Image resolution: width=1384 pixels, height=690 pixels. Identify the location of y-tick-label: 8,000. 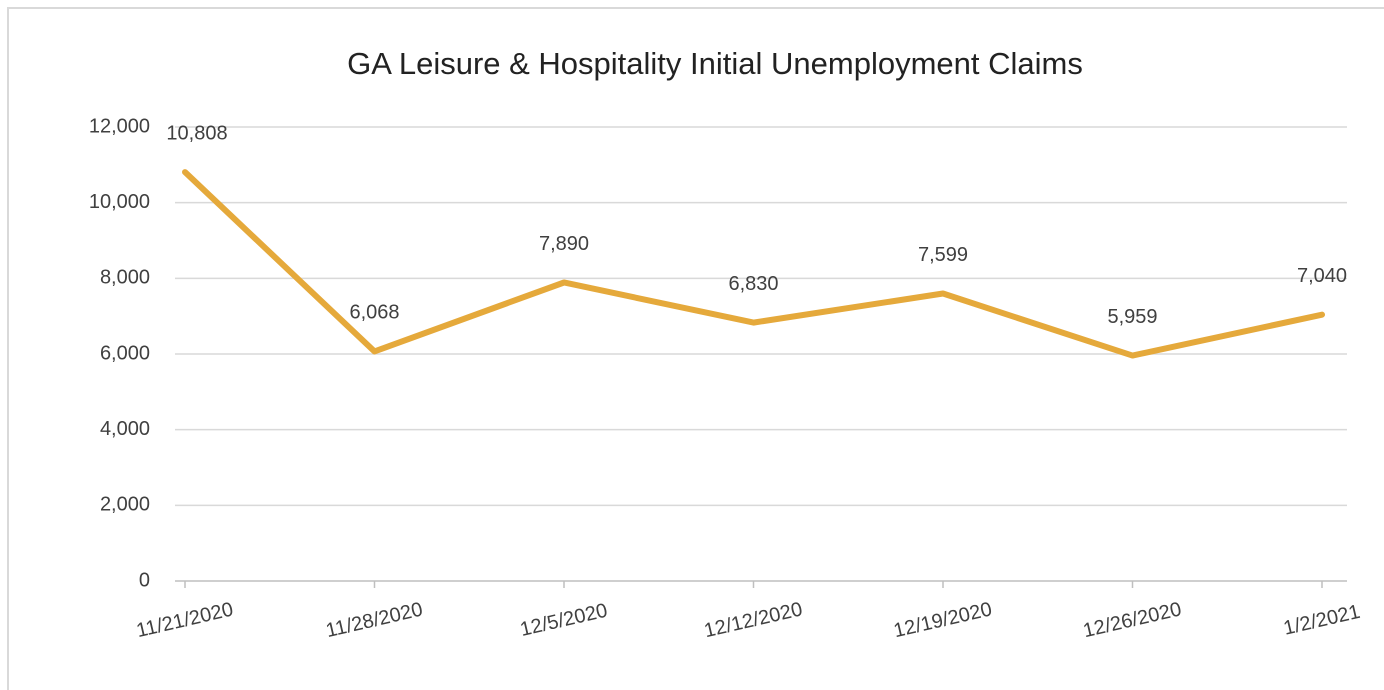
(125, 278).